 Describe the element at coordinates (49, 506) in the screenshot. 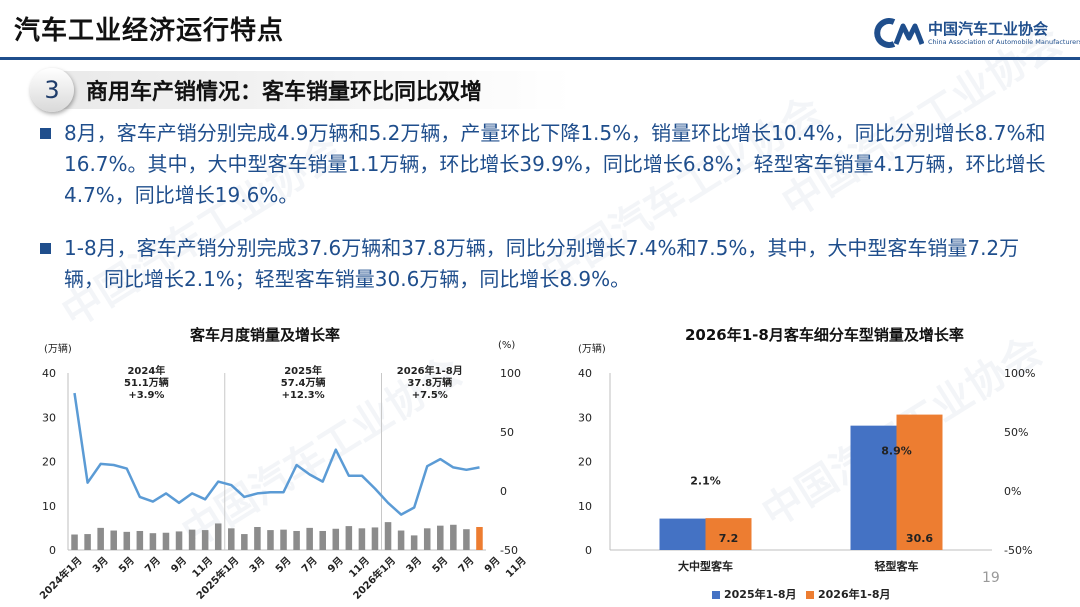

I see `chart1-y-tick: 10` at that location.